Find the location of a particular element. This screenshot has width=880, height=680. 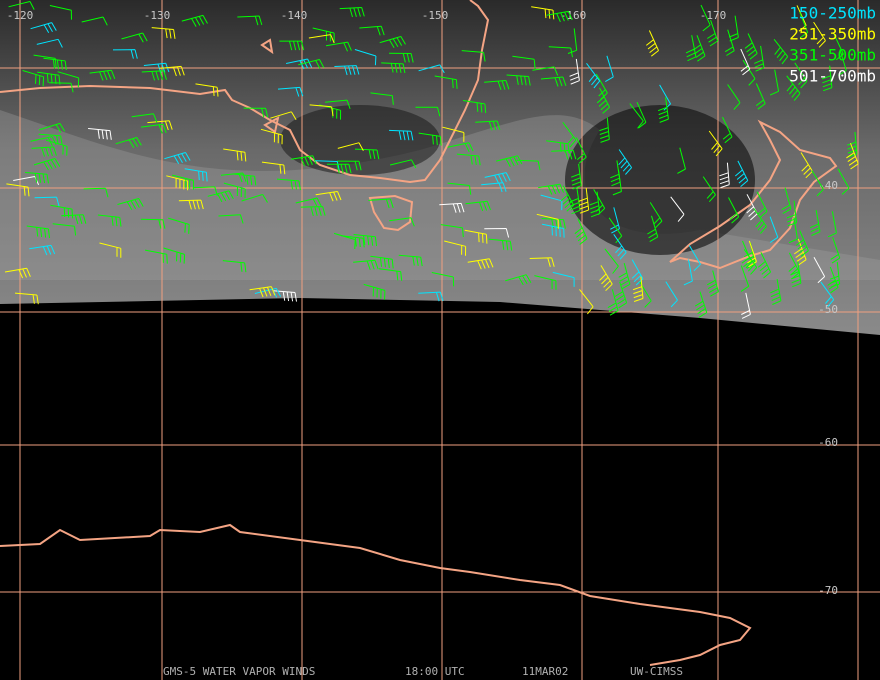

dry-region is located at coordinates (360, 140).